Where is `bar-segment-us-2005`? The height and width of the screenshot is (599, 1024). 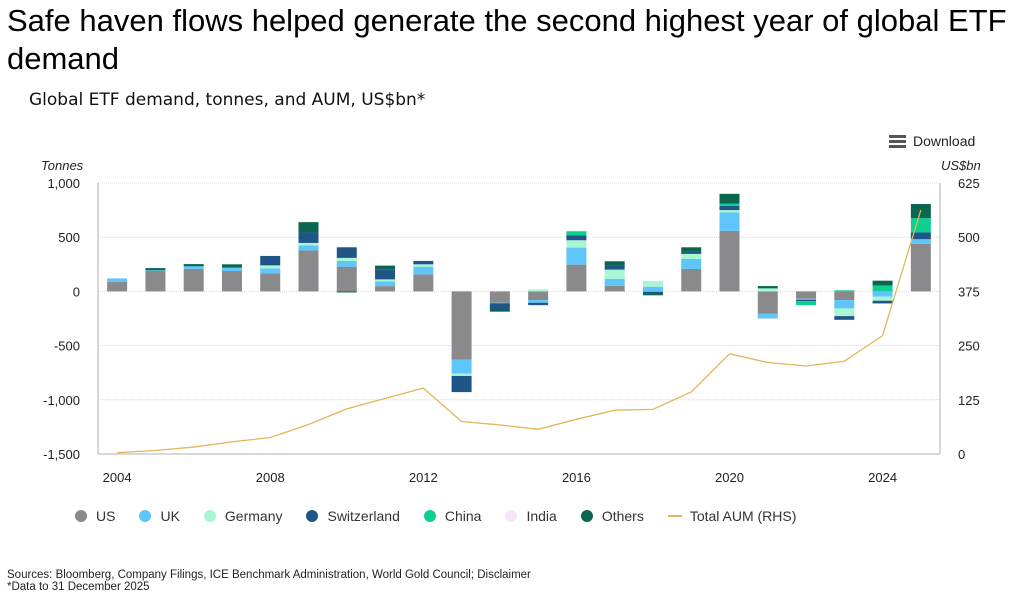
bar-segment-us-2005 is located at coordinates (155, 281).